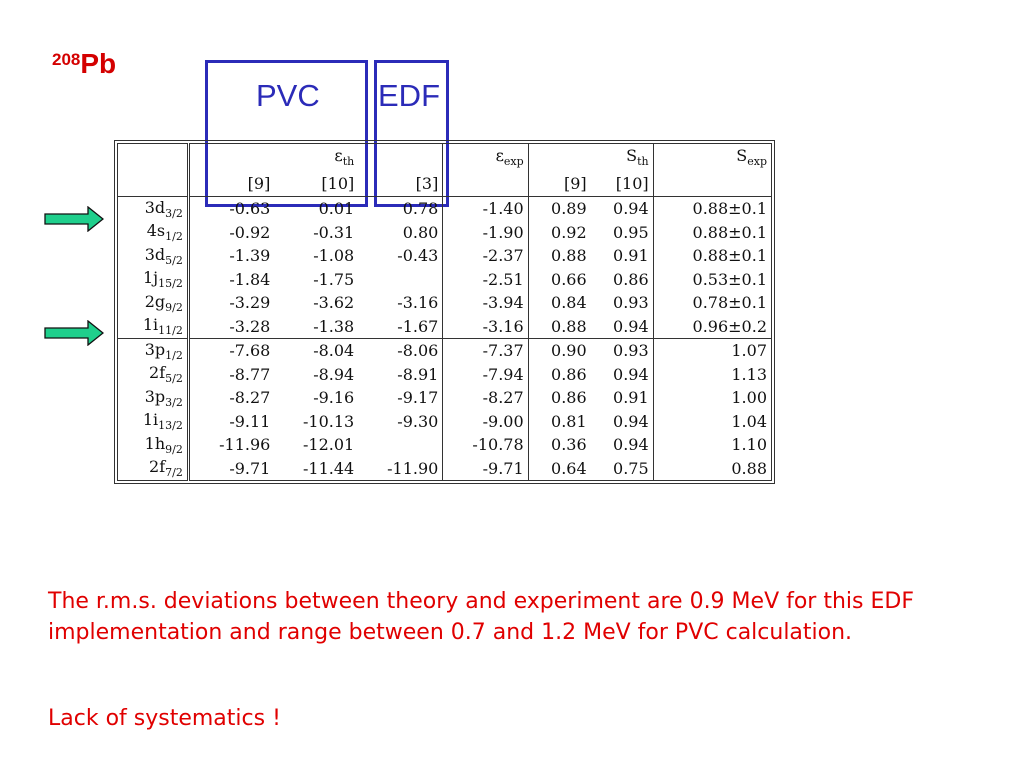  Describe the element at coordinates (559, 232) in the screenshot. I see `cell-s9: 0.92` at that location.